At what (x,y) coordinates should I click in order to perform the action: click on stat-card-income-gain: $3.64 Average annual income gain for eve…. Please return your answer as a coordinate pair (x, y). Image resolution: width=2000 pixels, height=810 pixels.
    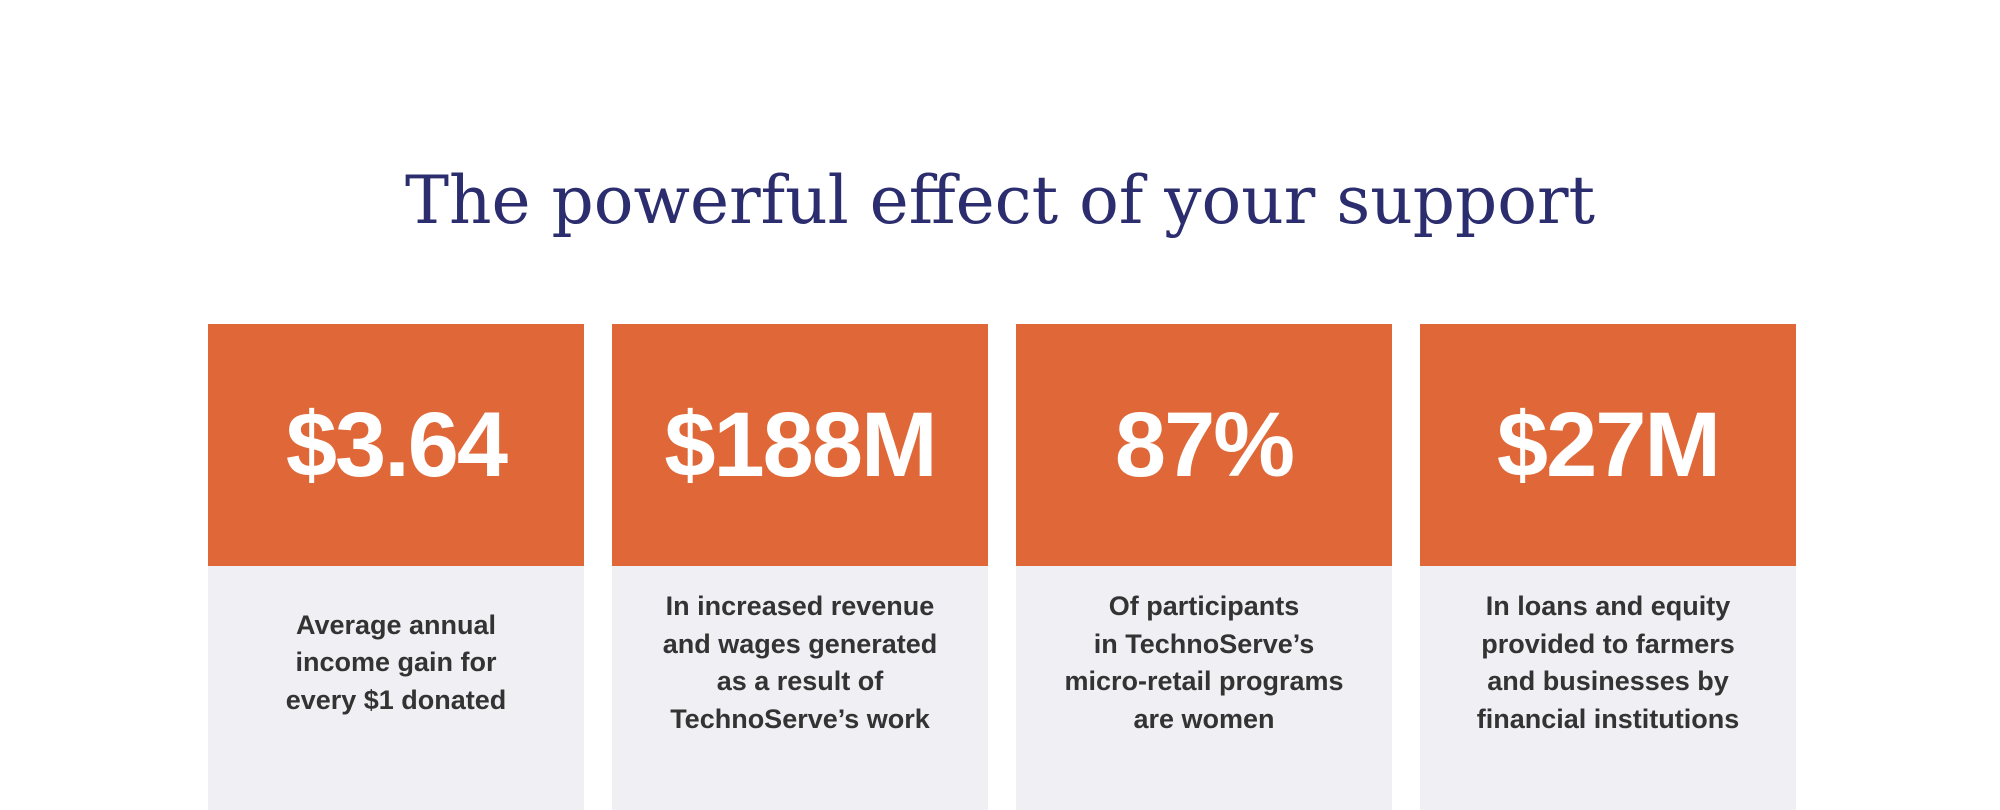
    Looking at the image, I should click on (396, 567).